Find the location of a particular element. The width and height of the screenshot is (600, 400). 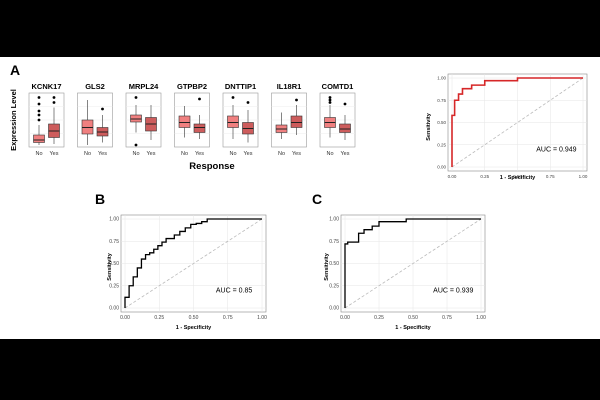

boxplot-ylabel: Expression Level is located at coordinates (13, 120).